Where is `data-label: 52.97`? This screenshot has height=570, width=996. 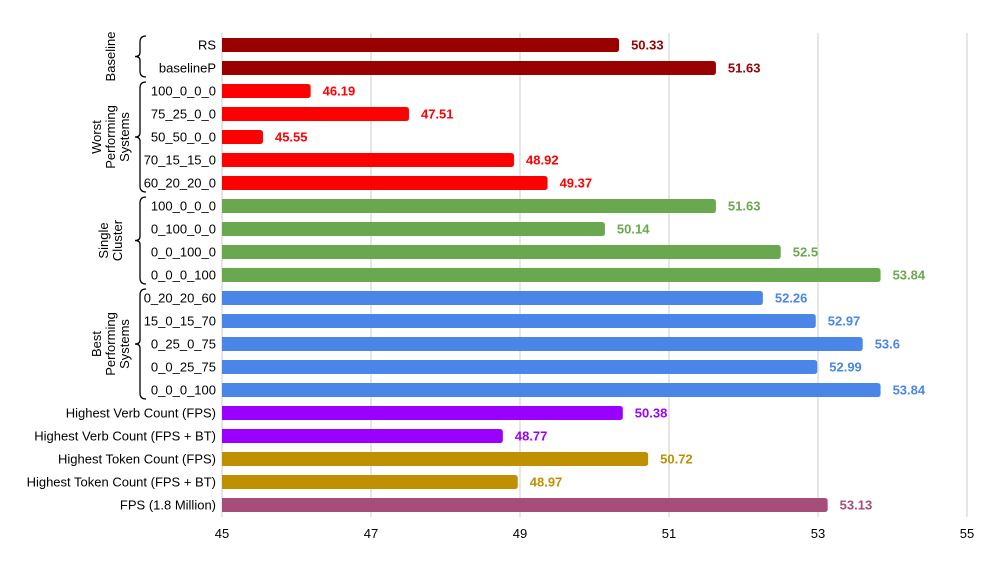 data-label: 52.97 is located at coordinates (844, 321).